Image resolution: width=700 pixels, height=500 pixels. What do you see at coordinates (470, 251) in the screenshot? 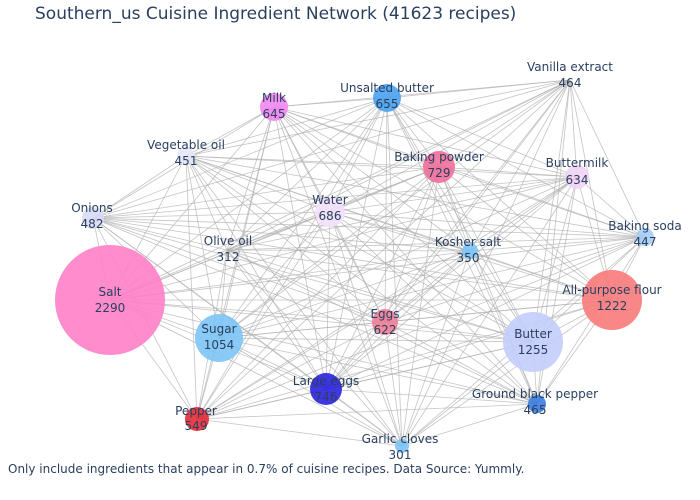
I see `node-kosher-salt` at bounding box center [470, 251].